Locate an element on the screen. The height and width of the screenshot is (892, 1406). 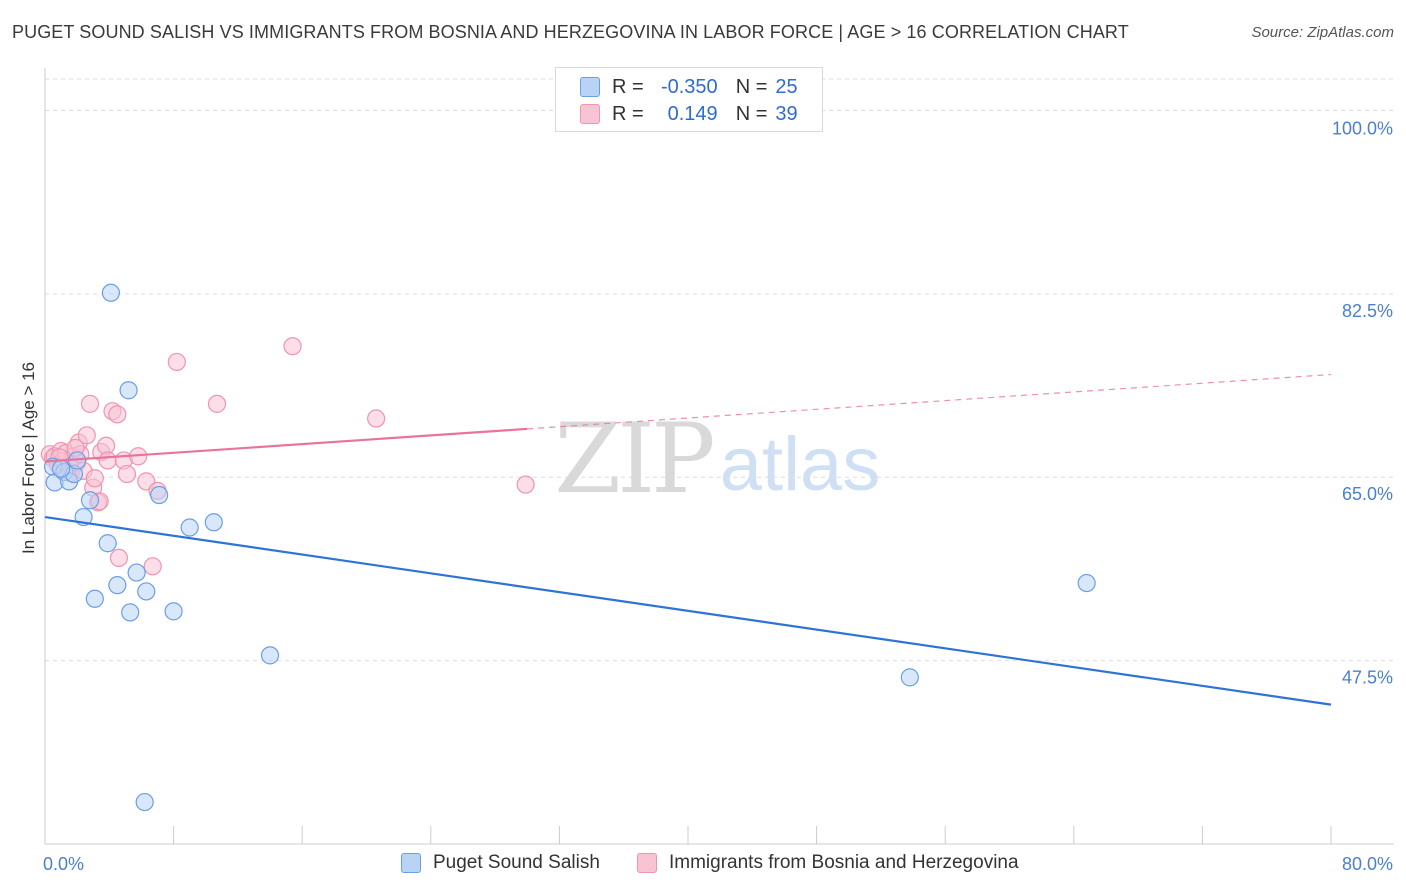
y-tick-label: 65.0% is located at coordinates (1367, 494).